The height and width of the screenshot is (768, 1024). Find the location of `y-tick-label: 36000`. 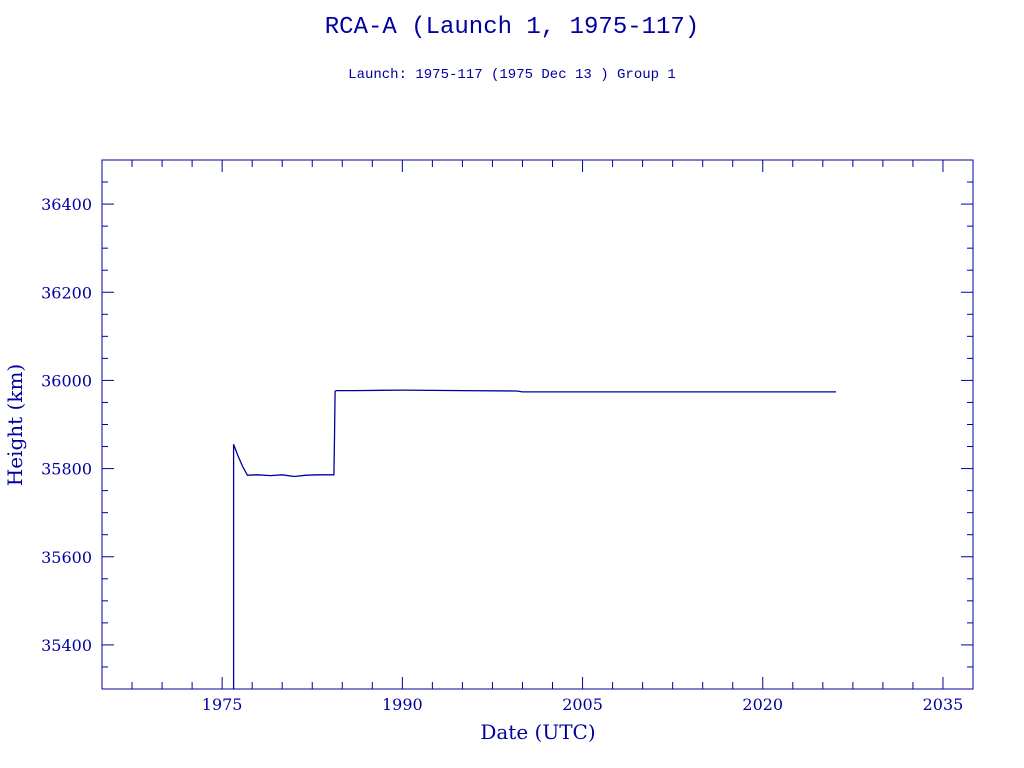

y-tick-label: 36000 is located at coordinates (66, 380).